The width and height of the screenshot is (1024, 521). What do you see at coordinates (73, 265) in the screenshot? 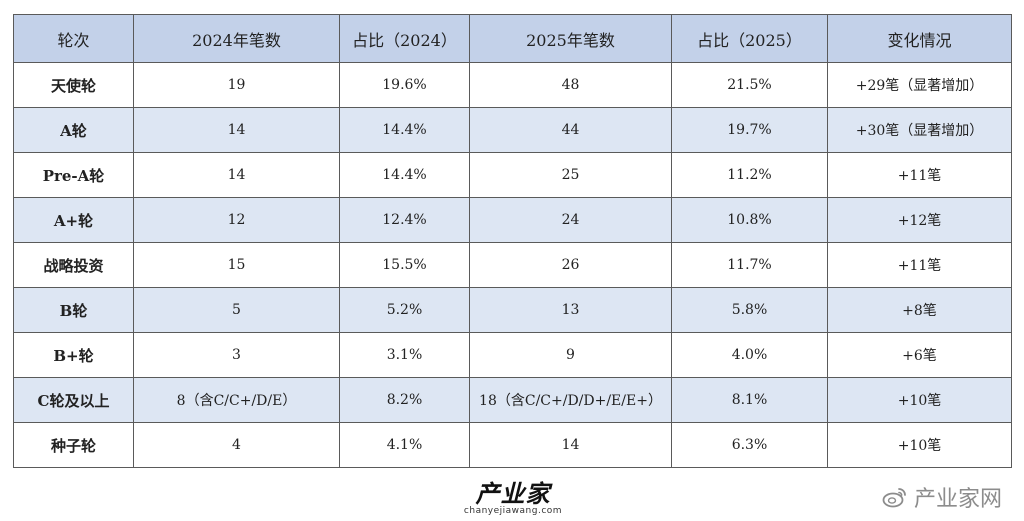
I see `cell-round: 战略投资` at bounding box center [73, 265].